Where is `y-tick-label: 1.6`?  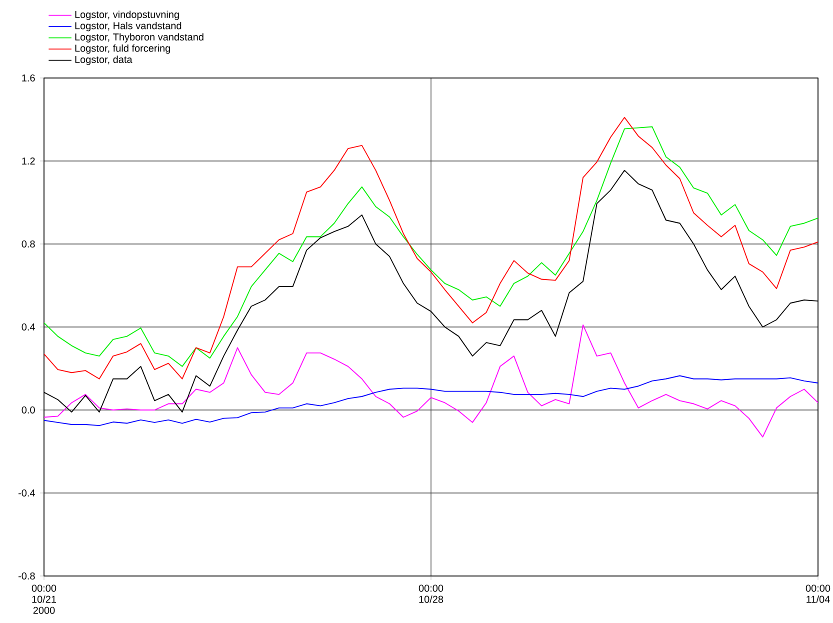
y-tick-label: 1.6 is located at coordinates (28, 78).